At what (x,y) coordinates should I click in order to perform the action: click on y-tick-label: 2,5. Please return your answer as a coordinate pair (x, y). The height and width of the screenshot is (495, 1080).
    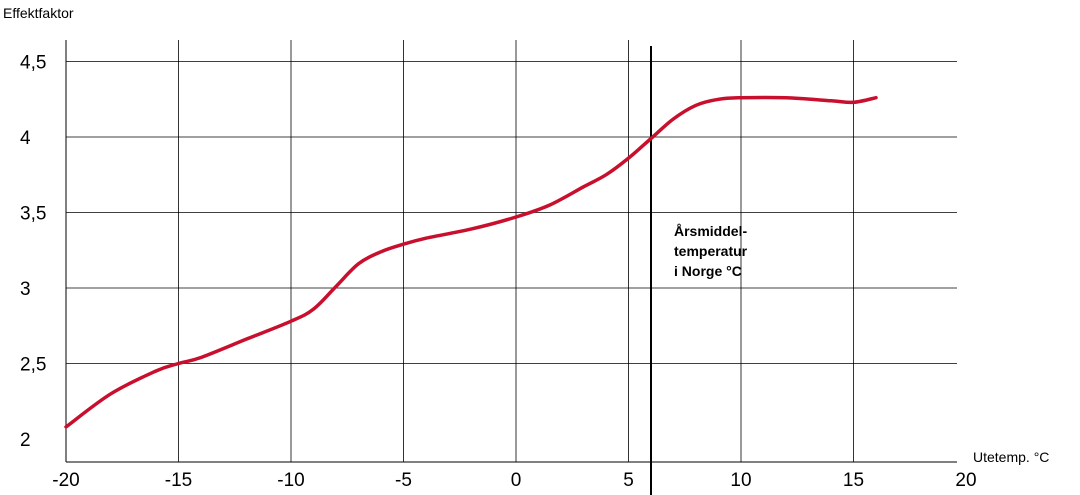
    Looking at the image, I should click on (33, 365).